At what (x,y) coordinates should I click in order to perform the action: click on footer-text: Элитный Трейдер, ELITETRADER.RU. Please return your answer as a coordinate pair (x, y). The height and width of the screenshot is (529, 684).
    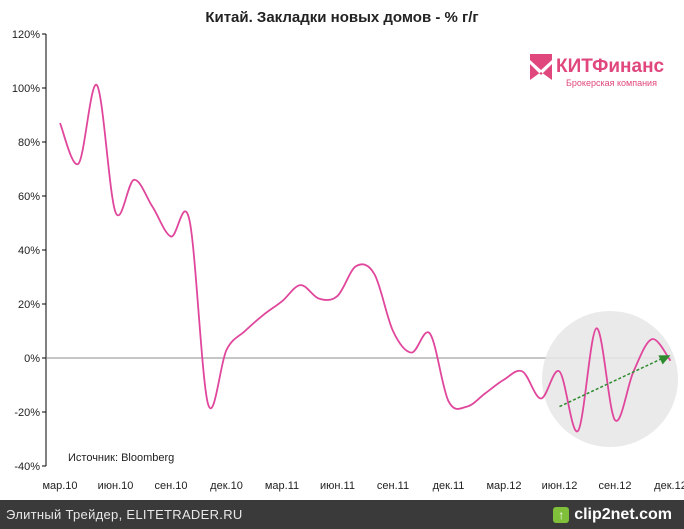
    Looking at the image, I should click on (124, 514).